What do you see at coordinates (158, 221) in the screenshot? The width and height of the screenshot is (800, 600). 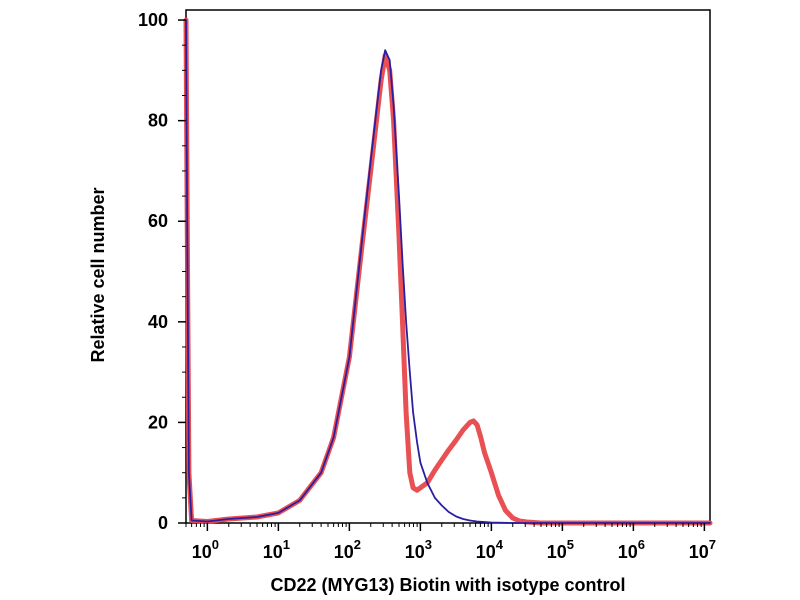 I see `y-tick-label: 60` at bounding box center [158, 221].